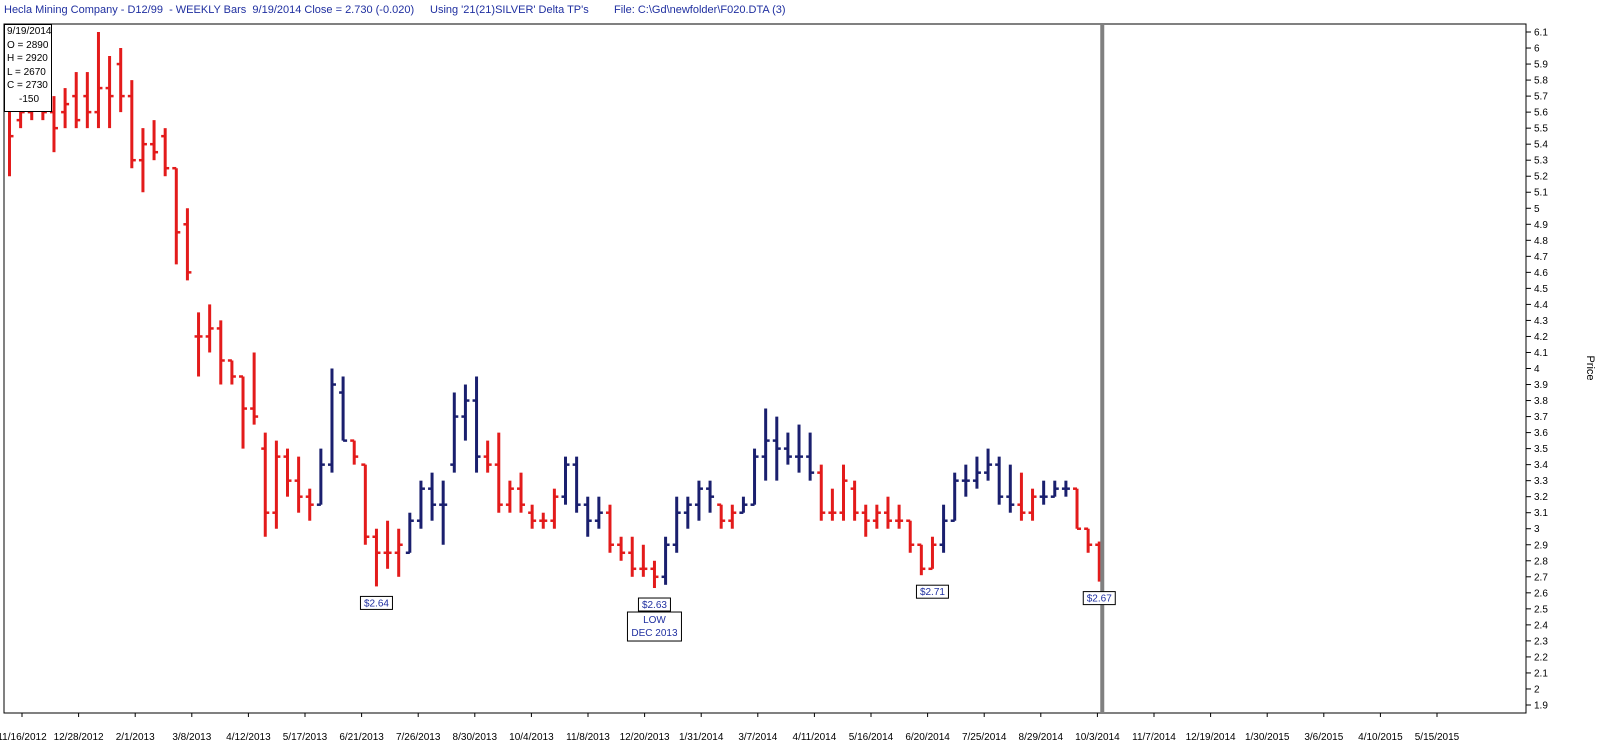 The height and width of the screenshot is (756, 1600). Describe the element at coordinates (1537, 529) in the screenshot. I see `y-tick-label: 3` at that location.